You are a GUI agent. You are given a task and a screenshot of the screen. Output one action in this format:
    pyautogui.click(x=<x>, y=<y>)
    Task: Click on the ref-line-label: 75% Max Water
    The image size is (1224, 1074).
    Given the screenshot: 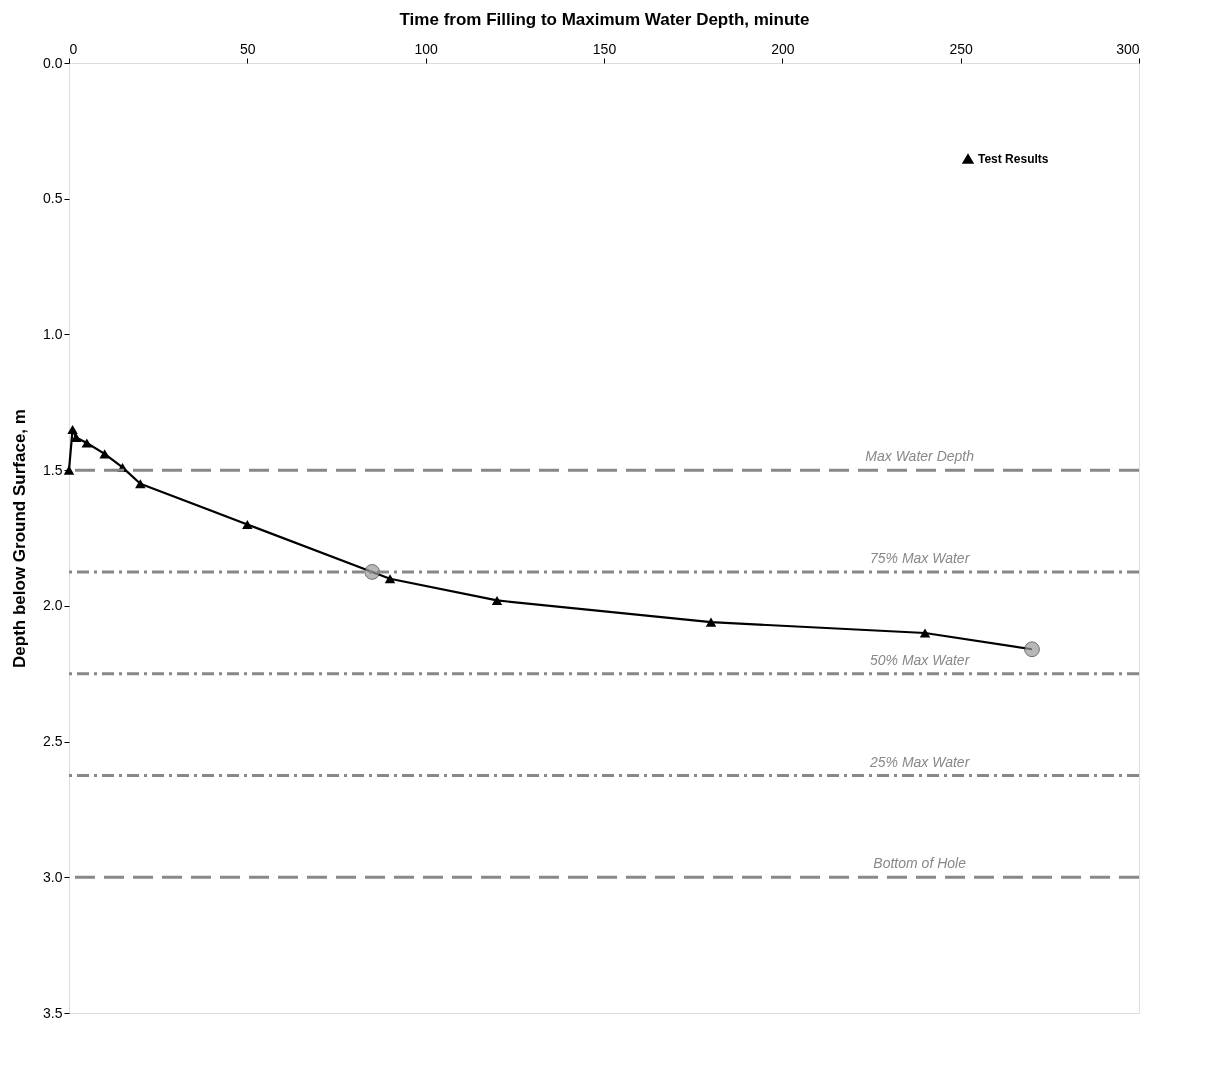 What is the action you would take?
    pyautogui.click(x=920, y=557)
    